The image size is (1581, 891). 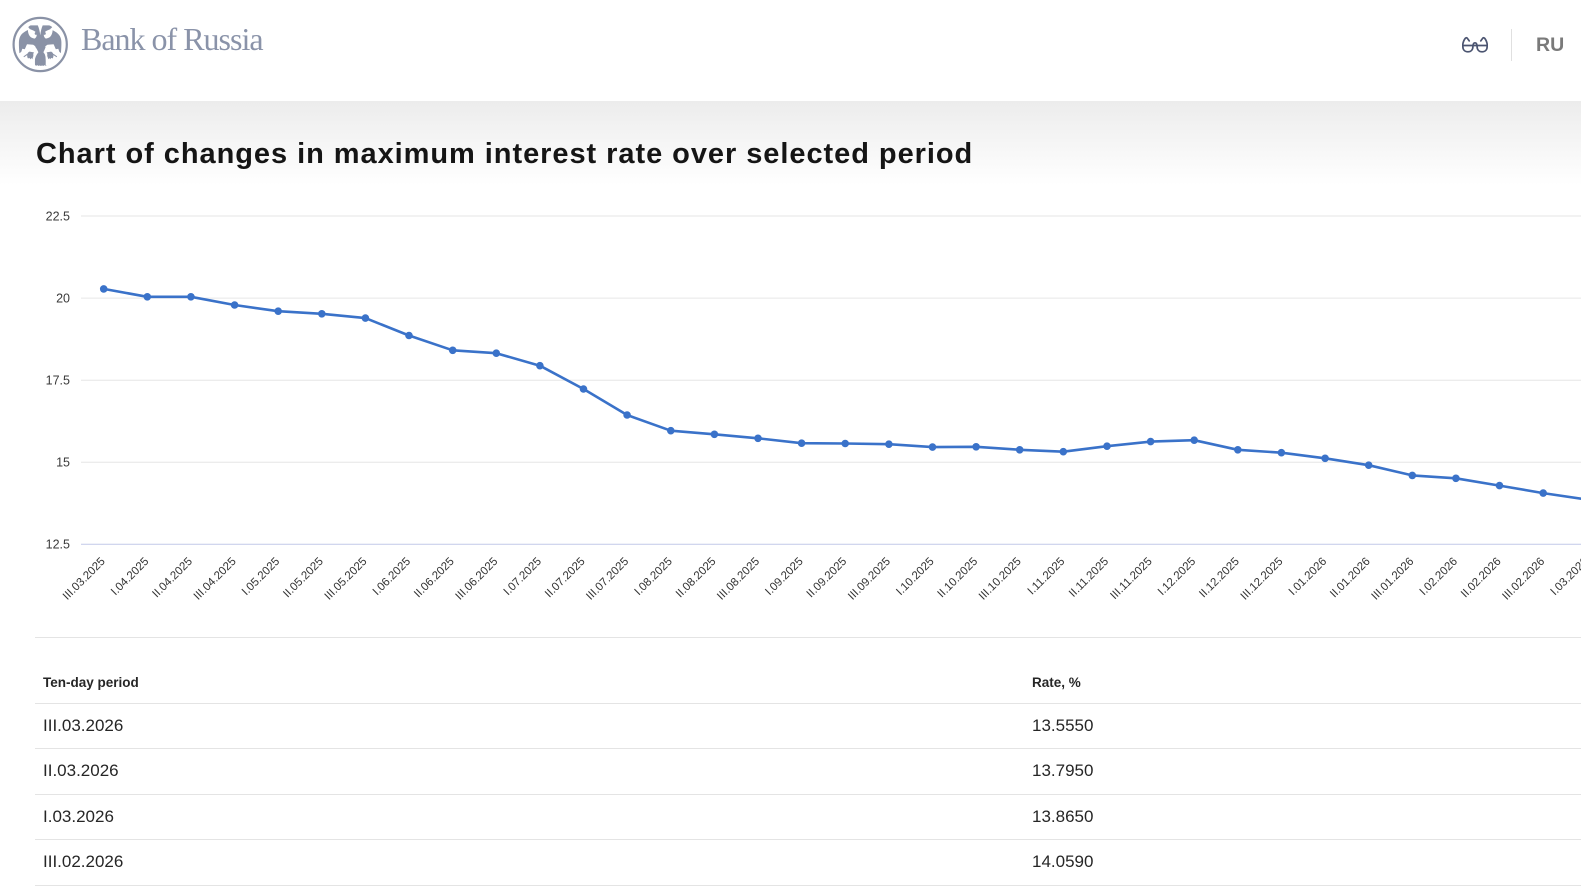 I want to click on svg-text: III.10.2025, so click(x=1000, y=579).